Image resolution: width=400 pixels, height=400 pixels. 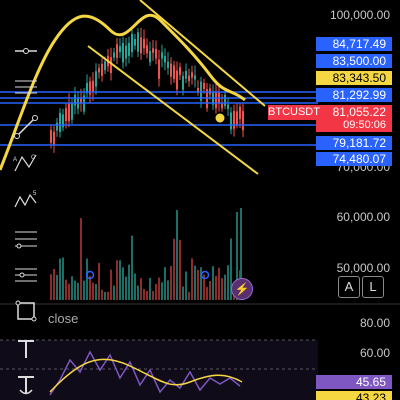 I want to click on oscillator-legend: close, so click(x=63, y=318).